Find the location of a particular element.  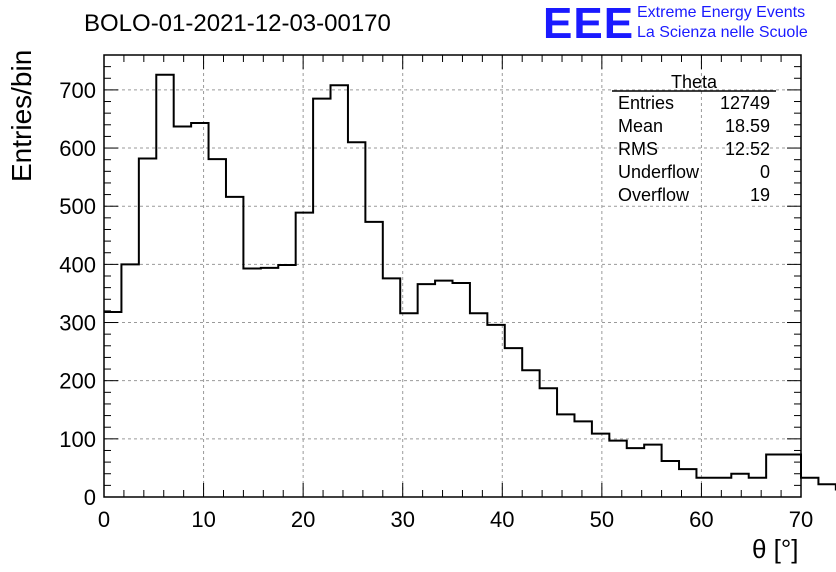

x-tick-label: 20 is located at coordinates (303, 519).